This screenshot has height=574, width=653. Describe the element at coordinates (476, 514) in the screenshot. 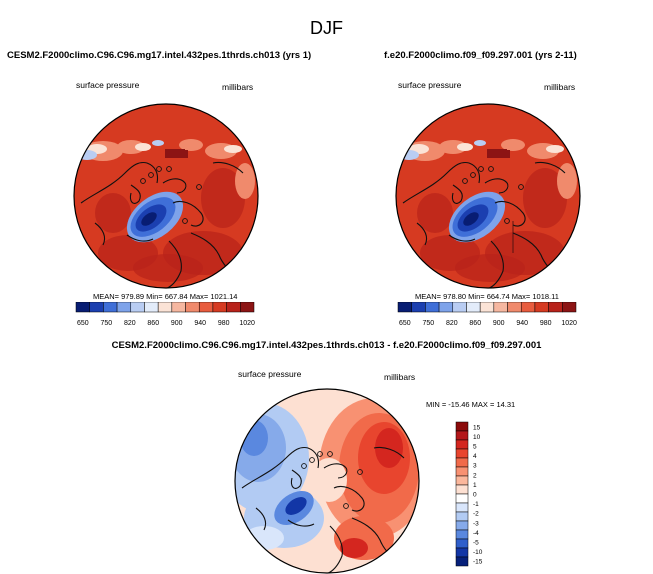

I see `colorbar-tick-label: -2` at that location.